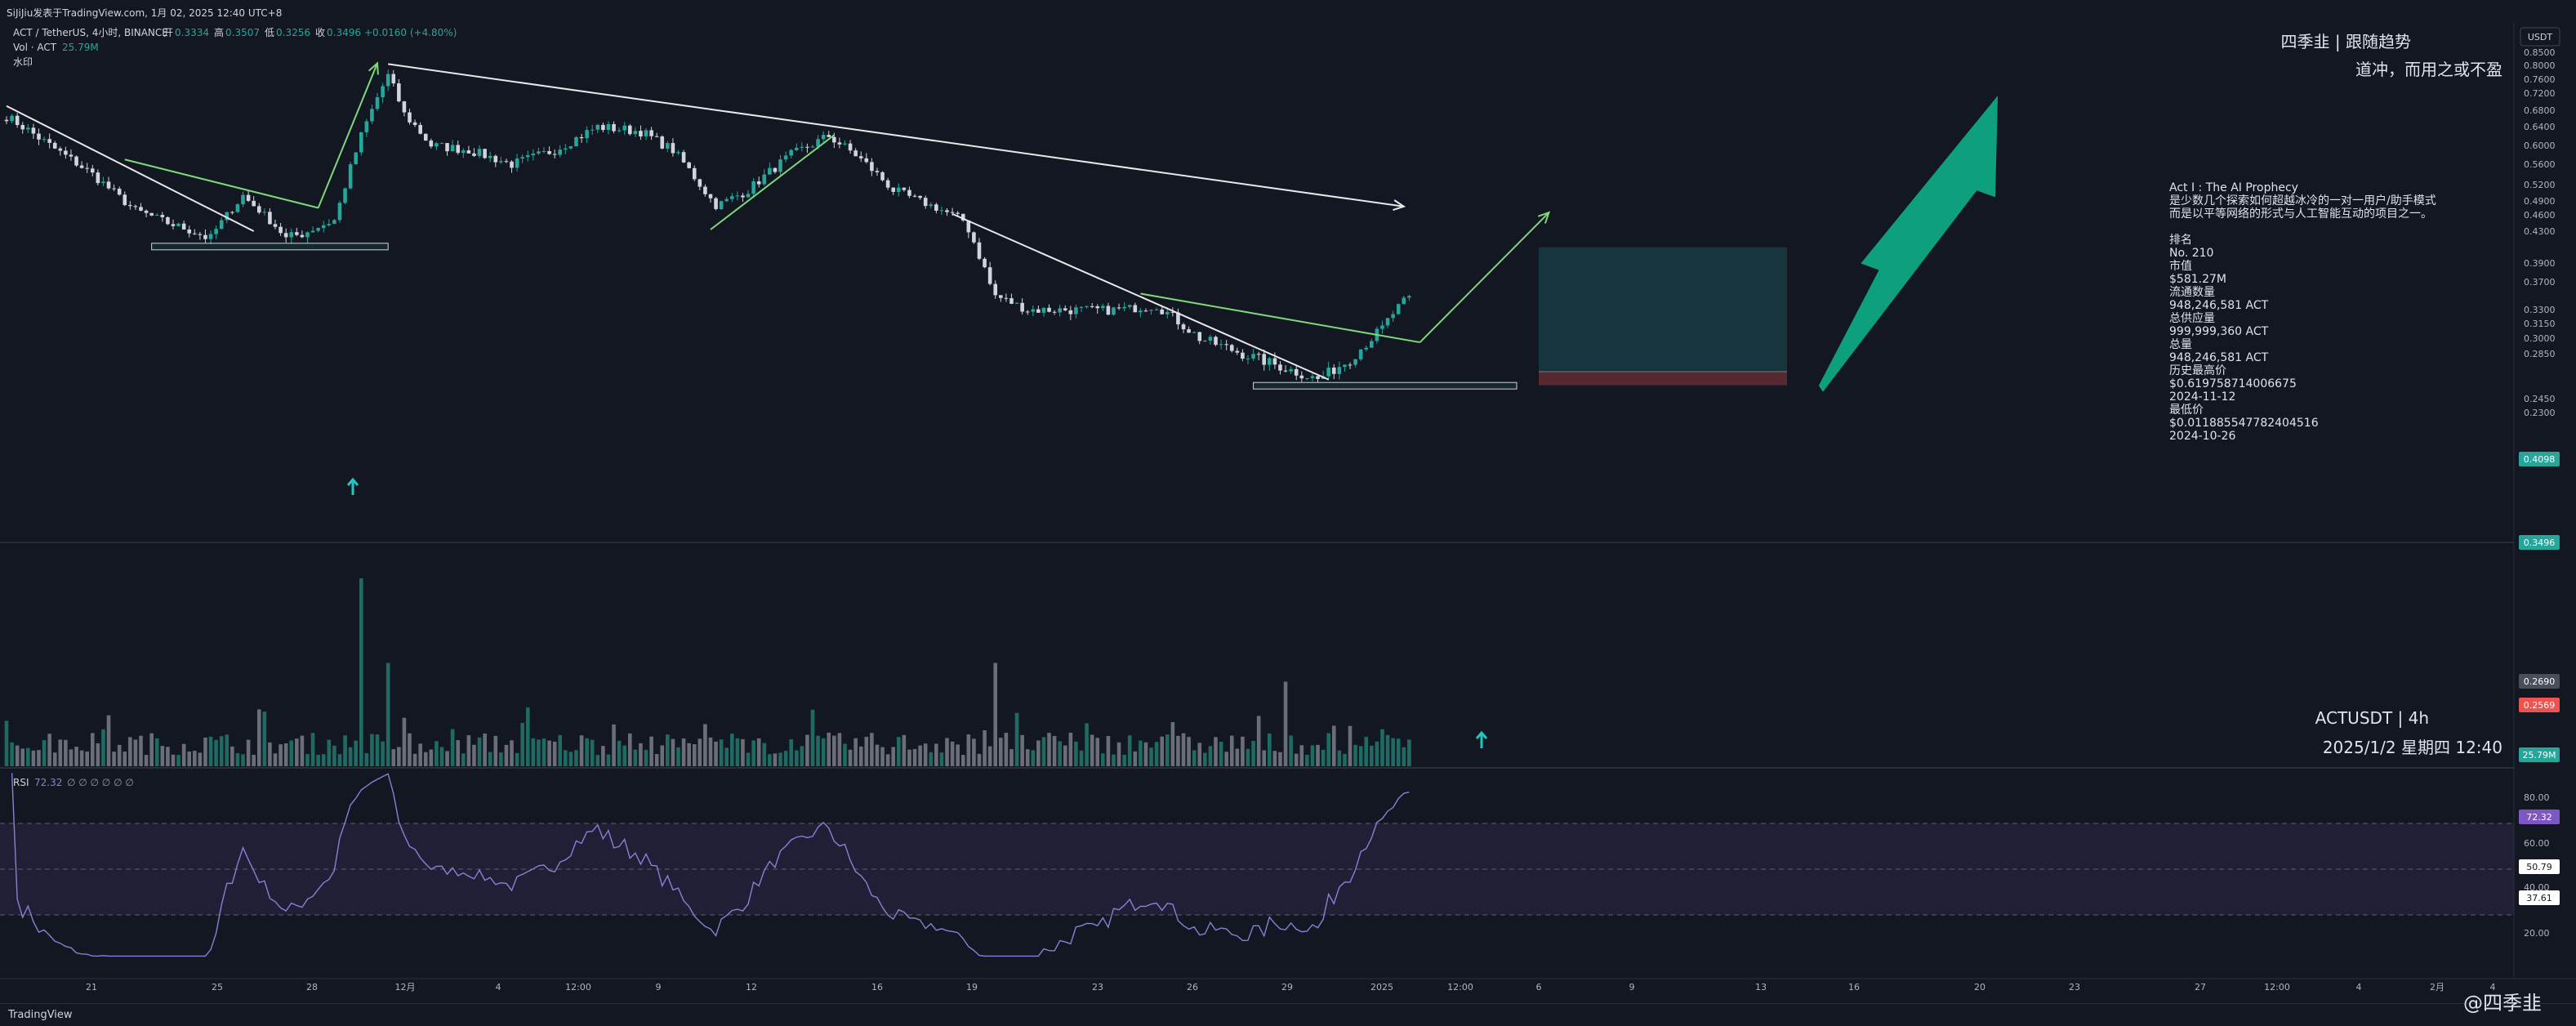 This screenshot has height=1026, width=2576. Describe the element at coordinates (2539, 681) in the screenshot. I see `price-badge` at that location.